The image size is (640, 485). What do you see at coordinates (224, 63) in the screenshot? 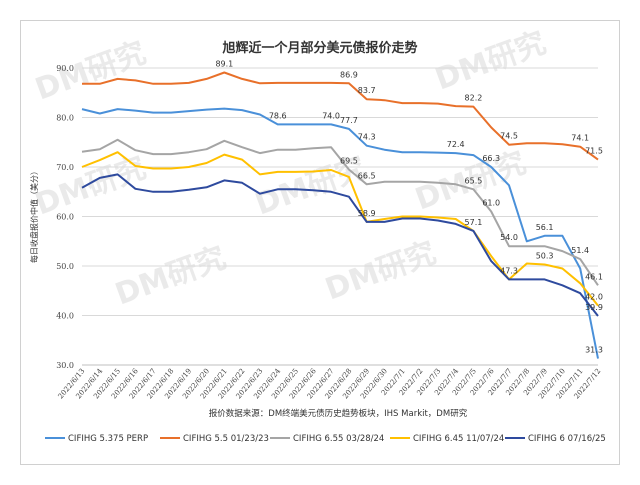
I see `data-label: 89.1` at bounding box center [224, 63].